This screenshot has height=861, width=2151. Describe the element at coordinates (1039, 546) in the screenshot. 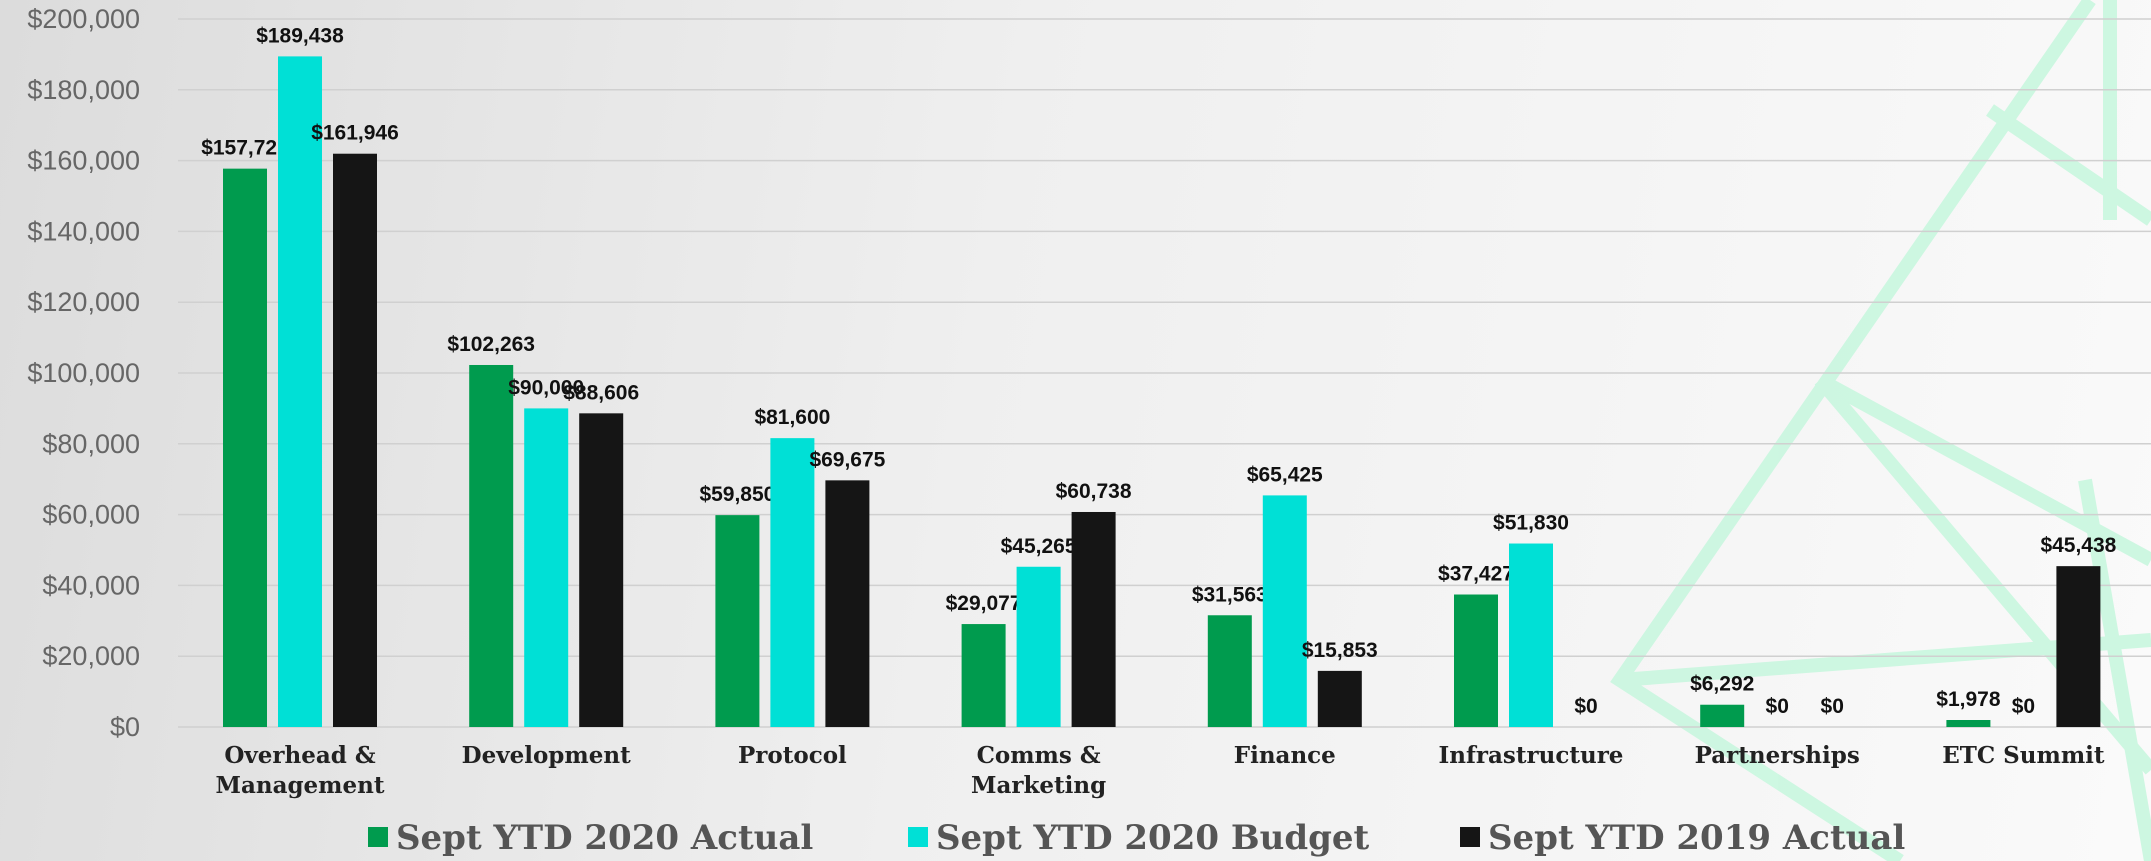

I see `data-label: $45,265` at that location.